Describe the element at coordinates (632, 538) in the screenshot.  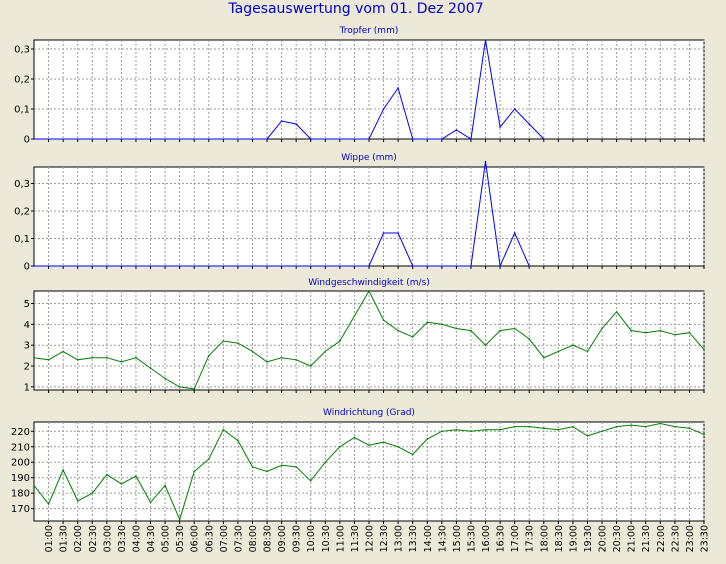
I see `x-tick-label: 21:00` at that location.